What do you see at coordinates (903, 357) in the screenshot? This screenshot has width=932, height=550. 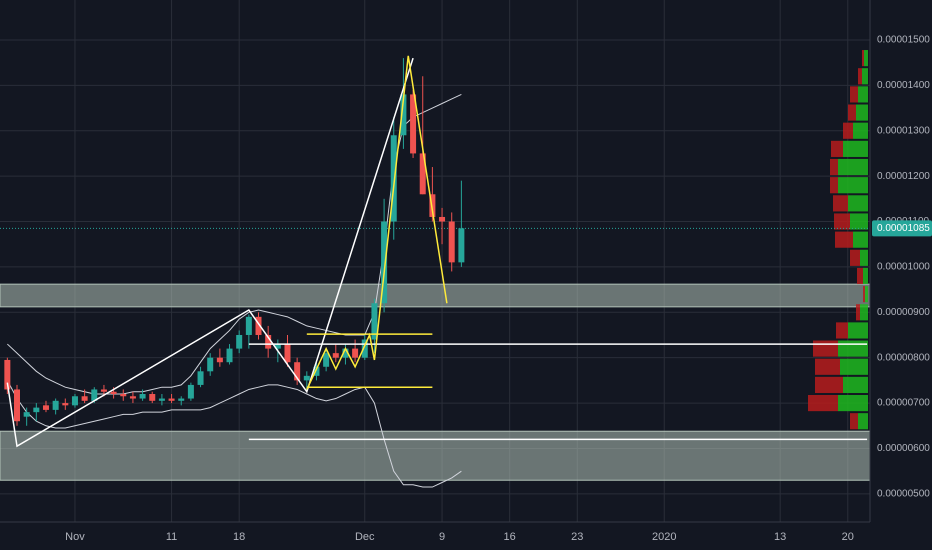 I see `y-tick-label: 0.00000800` at bounding box center [903, 357].